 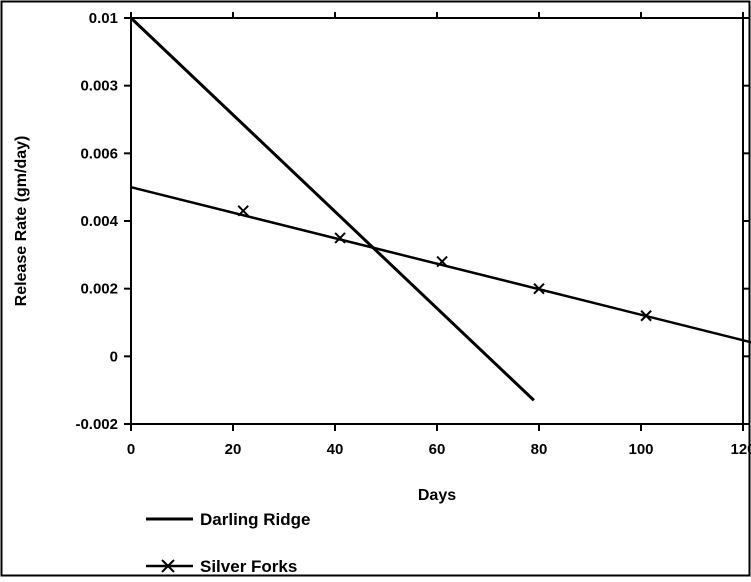 I want to click on legend-item-silver-forks: Silver Forks, so click(x=221, y=566).